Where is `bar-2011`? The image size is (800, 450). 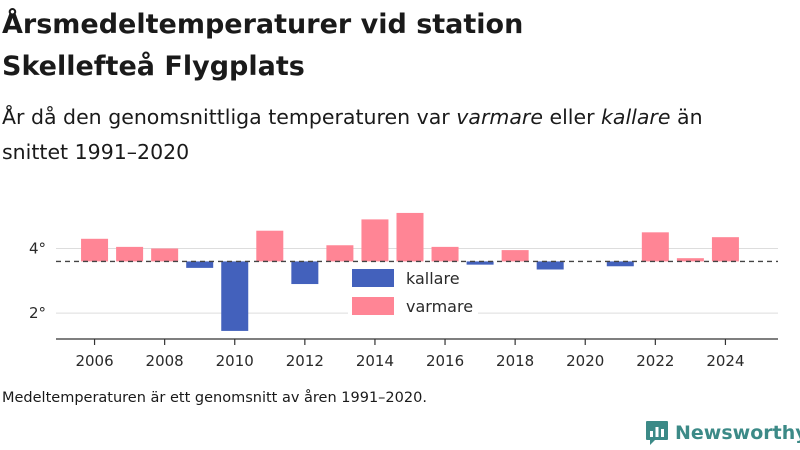
bar-2011 is located at coordinates (270, 246).